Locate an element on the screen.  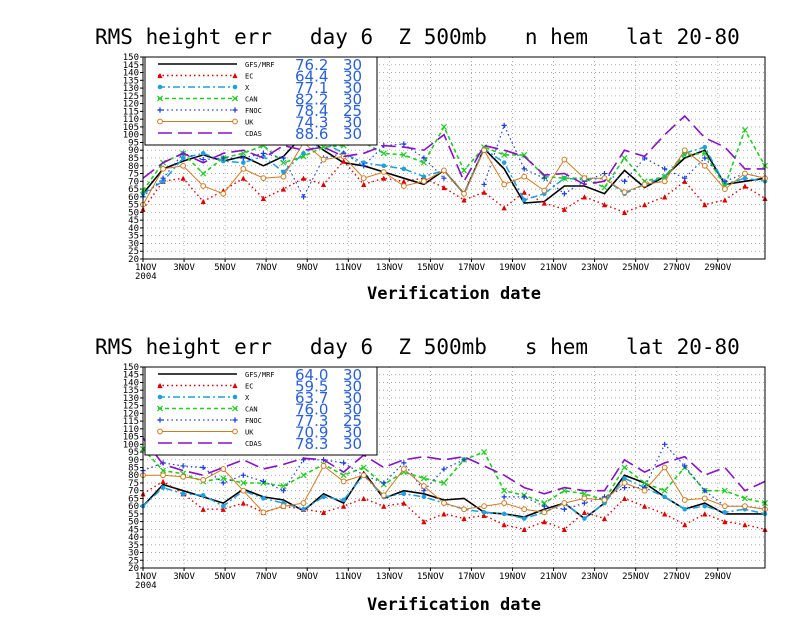
shem-legend-can-name: CAN is located at coordinates (251, 410).